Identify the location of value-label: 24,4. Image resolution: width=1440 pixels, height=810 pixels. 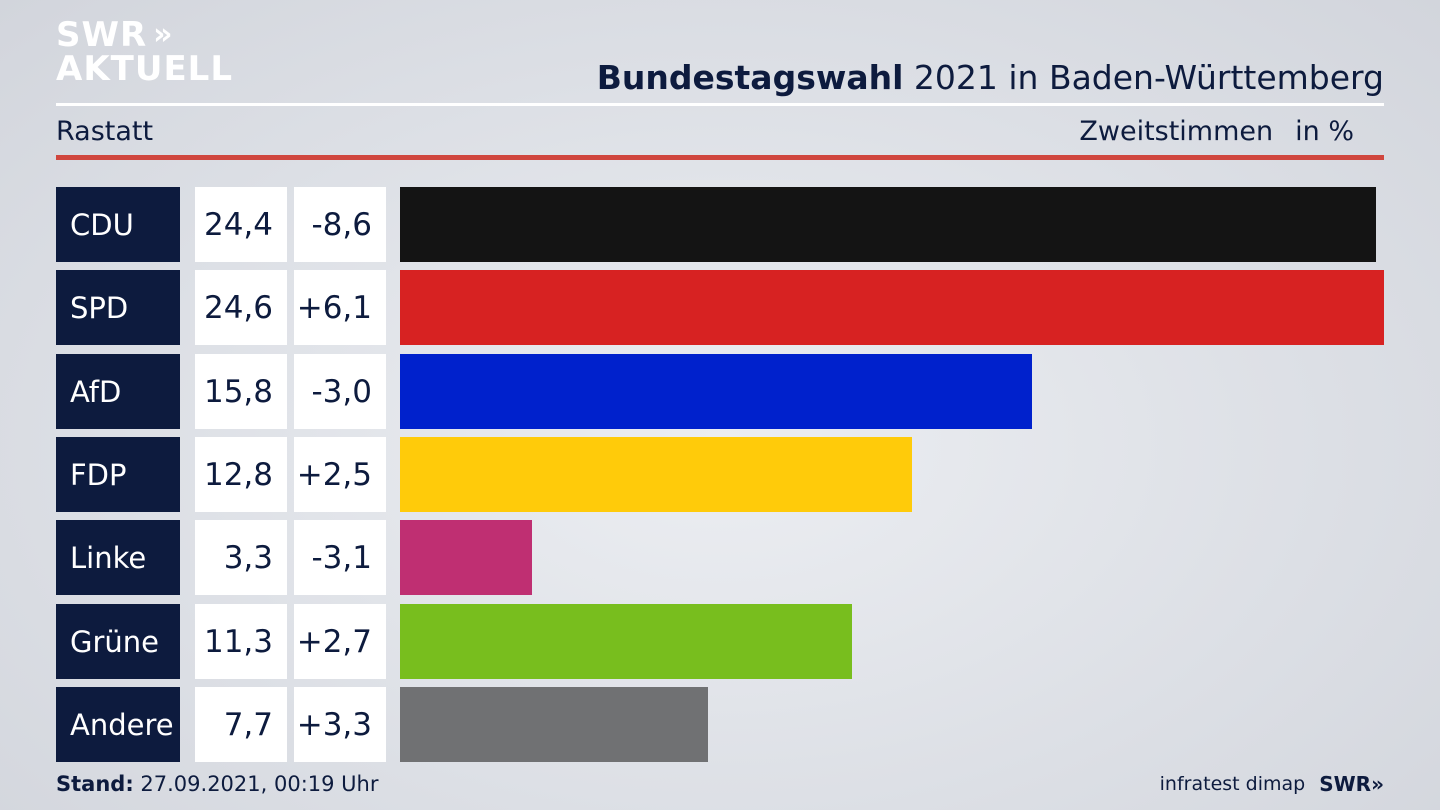
(241, 224).